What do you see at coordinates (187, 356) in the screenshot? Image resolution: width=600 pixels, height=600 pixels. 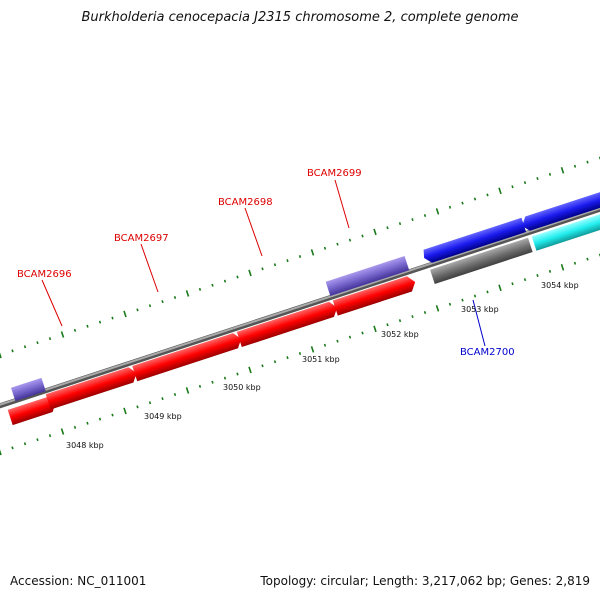 I see `gene-forward-bcam2697` at bounding box center [187, 356].